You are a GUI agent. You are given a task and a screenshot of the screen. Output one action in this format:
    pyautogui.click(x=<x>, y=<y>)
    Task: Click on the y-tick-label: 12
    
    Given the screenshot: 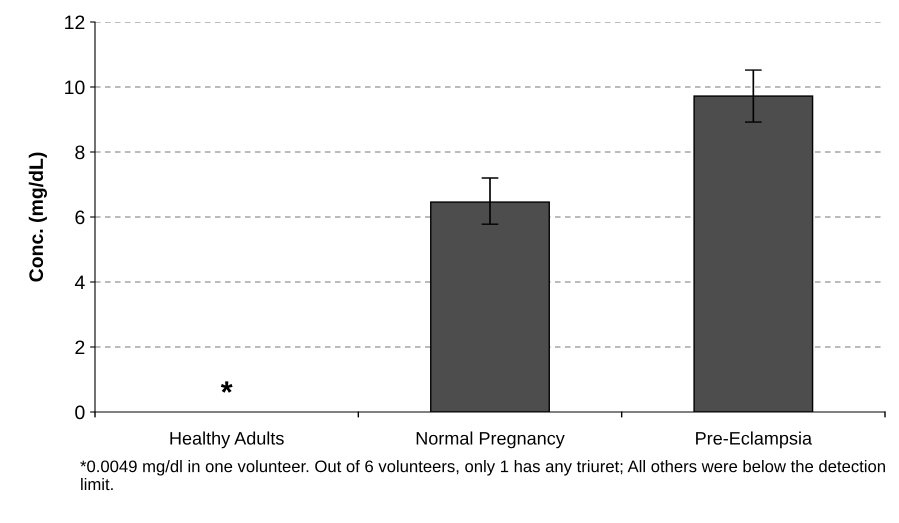 What is the action you would take?
    pyautogui.click(x=74, y=22)
    